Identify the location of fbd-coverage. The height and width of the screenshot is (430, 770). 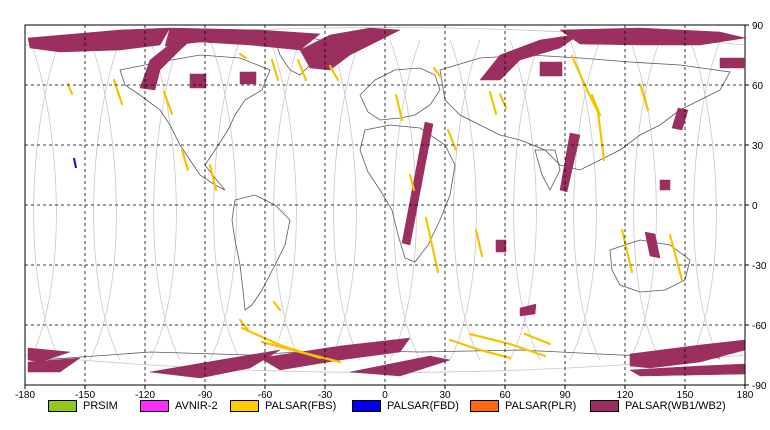
(75, 163).